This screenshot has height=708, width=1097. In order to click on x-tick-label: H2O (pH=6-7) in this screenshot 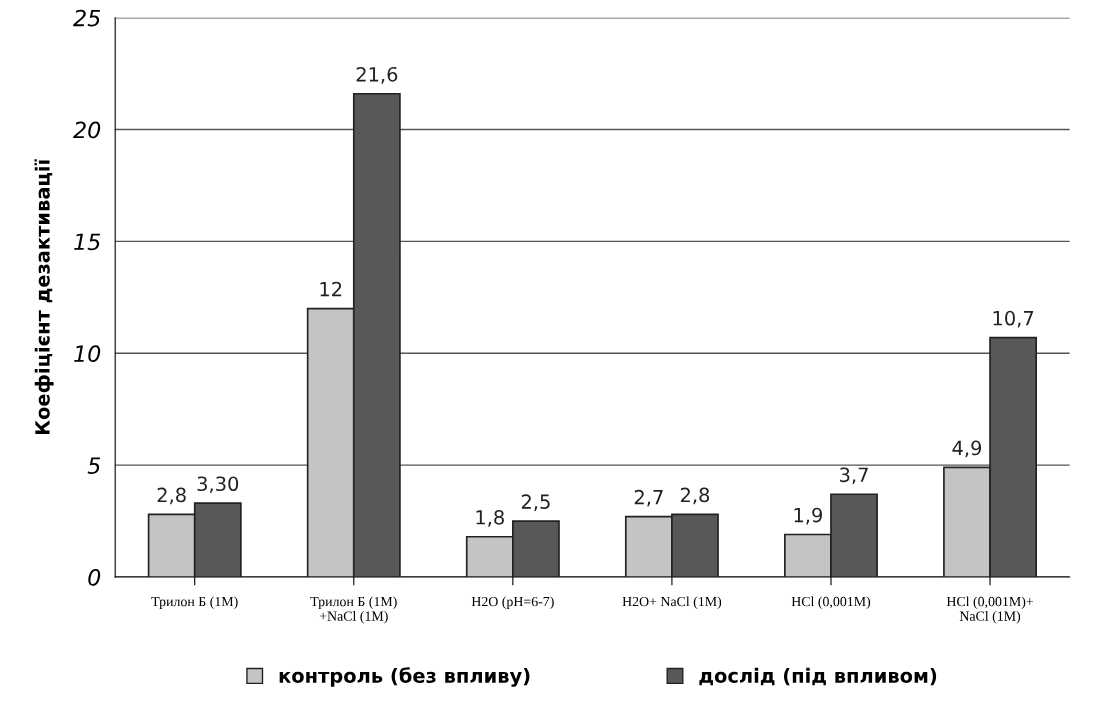, I will do `click(512, 603)`.